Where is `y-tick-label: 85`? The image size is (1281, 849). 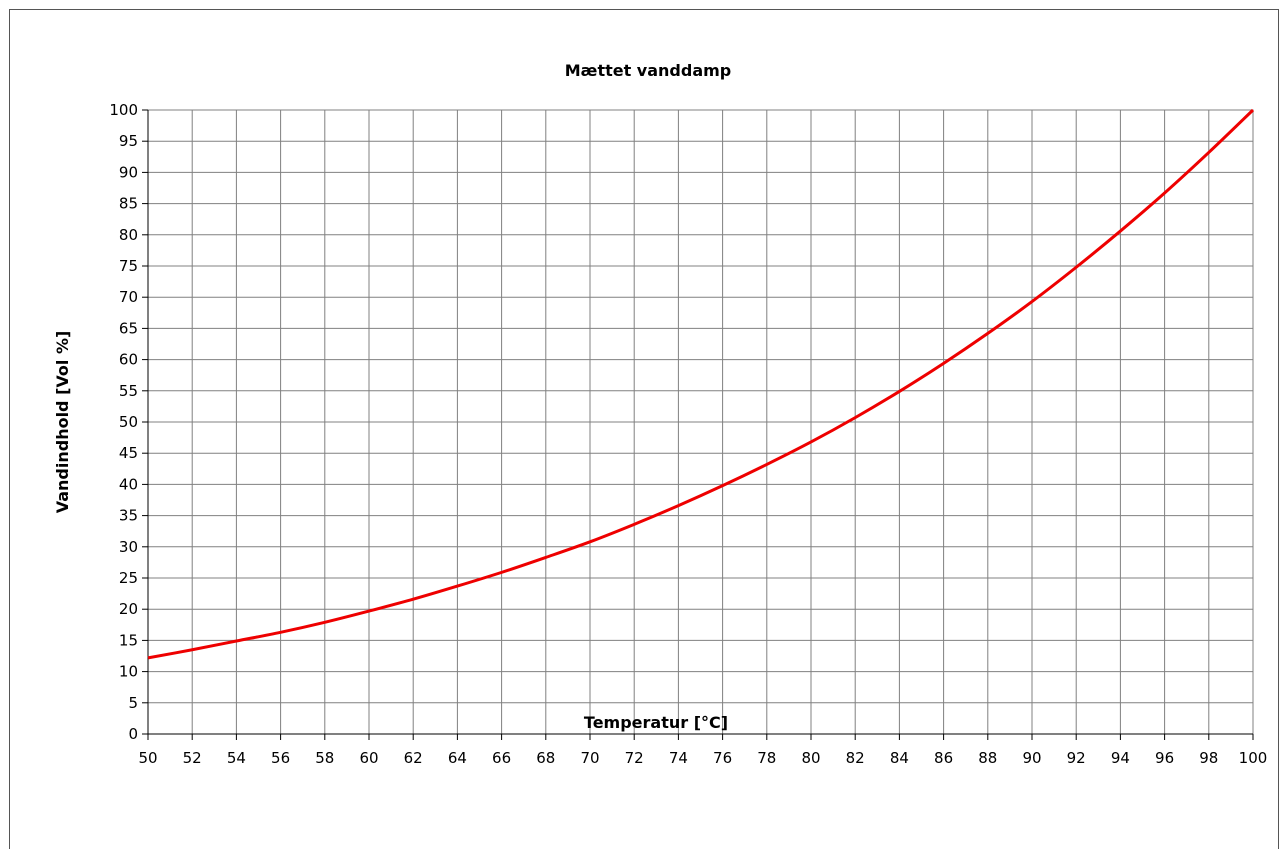
y-tick-label: 85 is located at coordinates (128, 204).